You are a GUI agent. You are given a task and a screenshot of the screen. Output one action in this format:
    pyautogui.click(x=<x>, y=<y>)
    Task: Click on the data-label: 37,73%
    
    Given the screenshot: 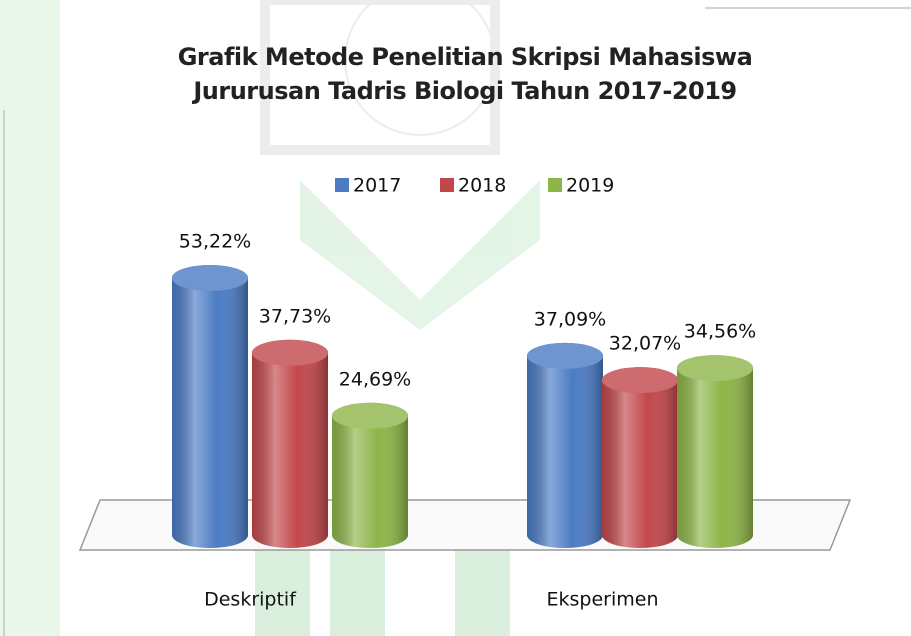 What is the action you would take?
    pyautogui.click(x=295, y=316)
    